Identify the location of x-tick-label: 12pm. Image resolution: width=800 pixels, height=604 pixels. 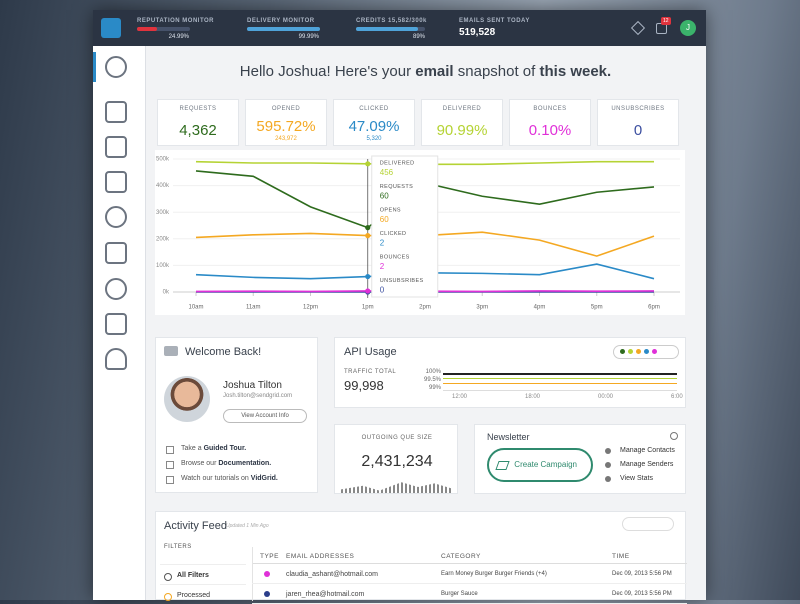
(310, 308).